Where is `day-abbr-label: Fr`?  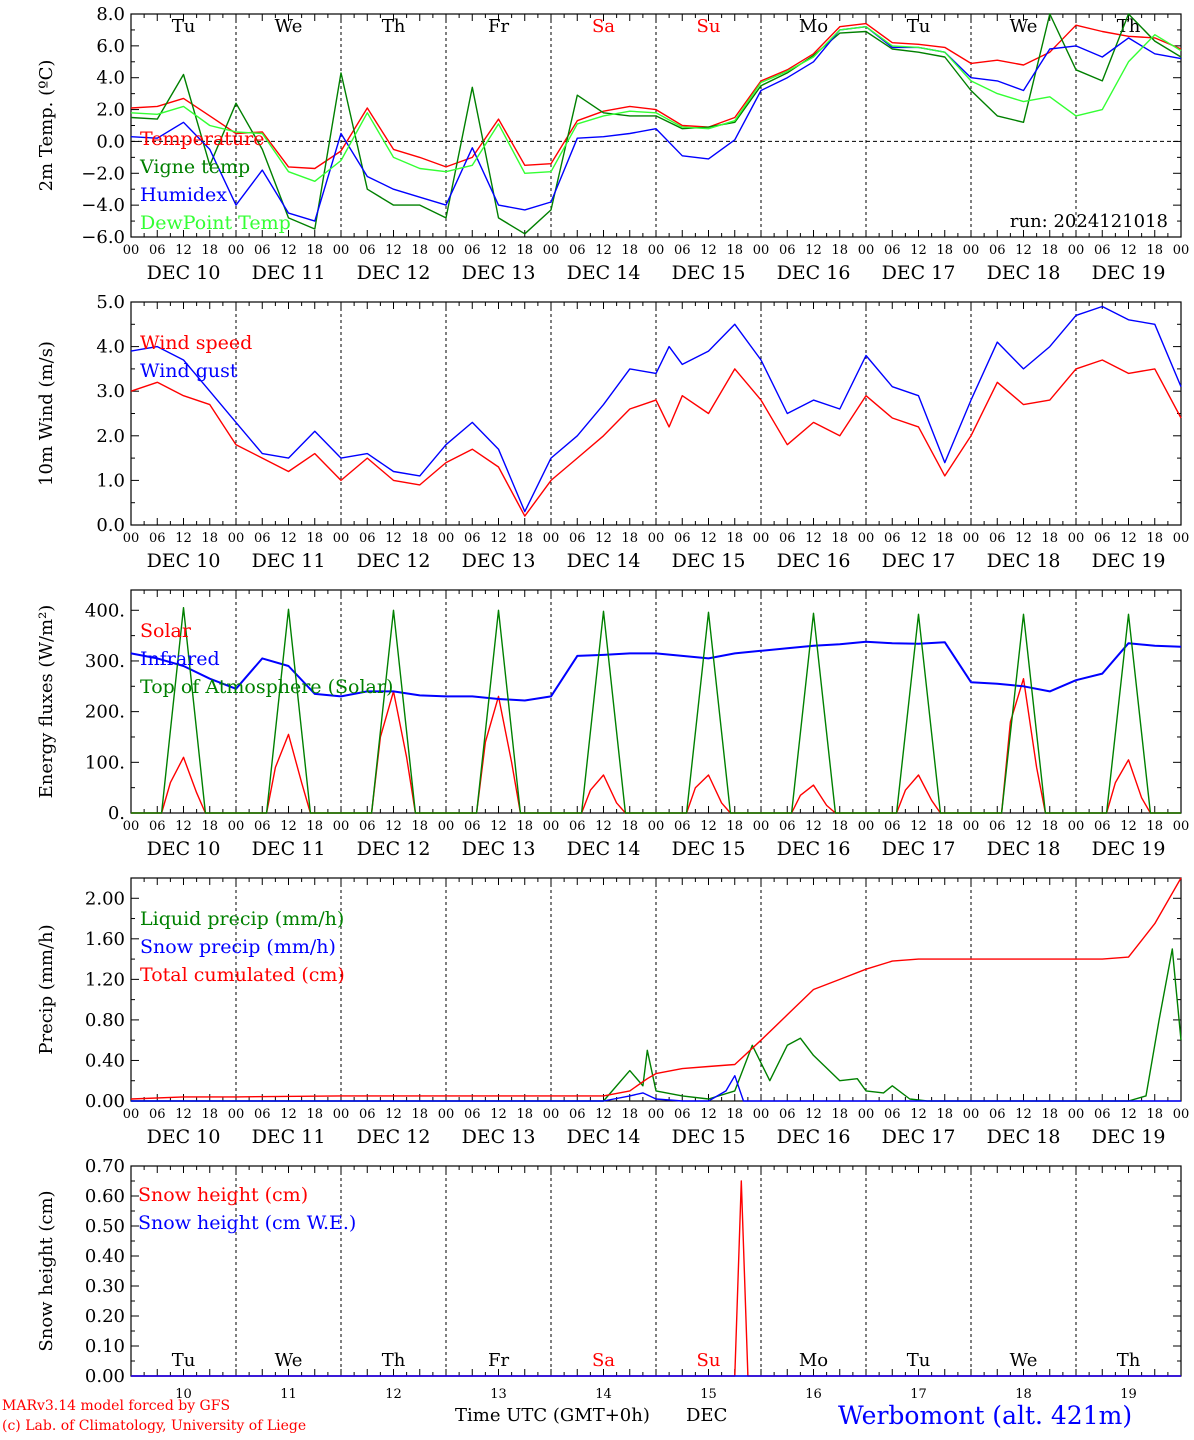
day-abbr-label: Fr is located at coordinates (498, 26).